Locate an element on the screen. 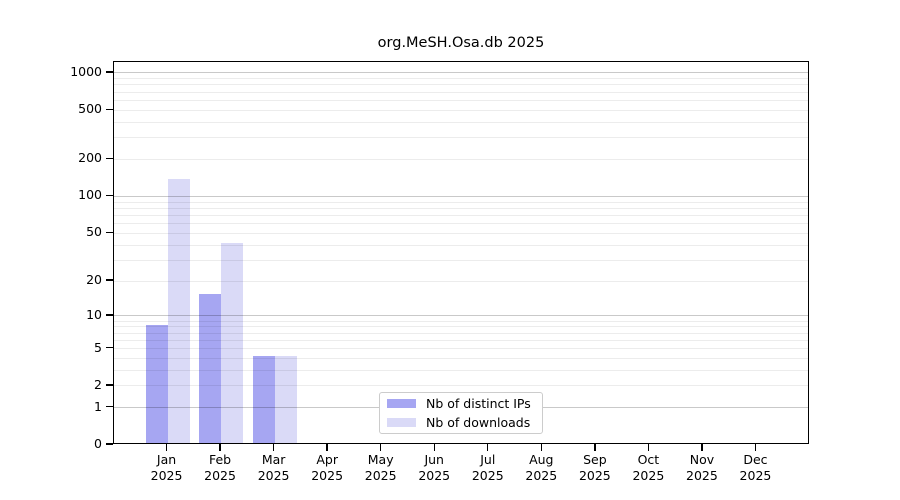  y-tick-label-0: 0 is located at coordinates (98, 443).